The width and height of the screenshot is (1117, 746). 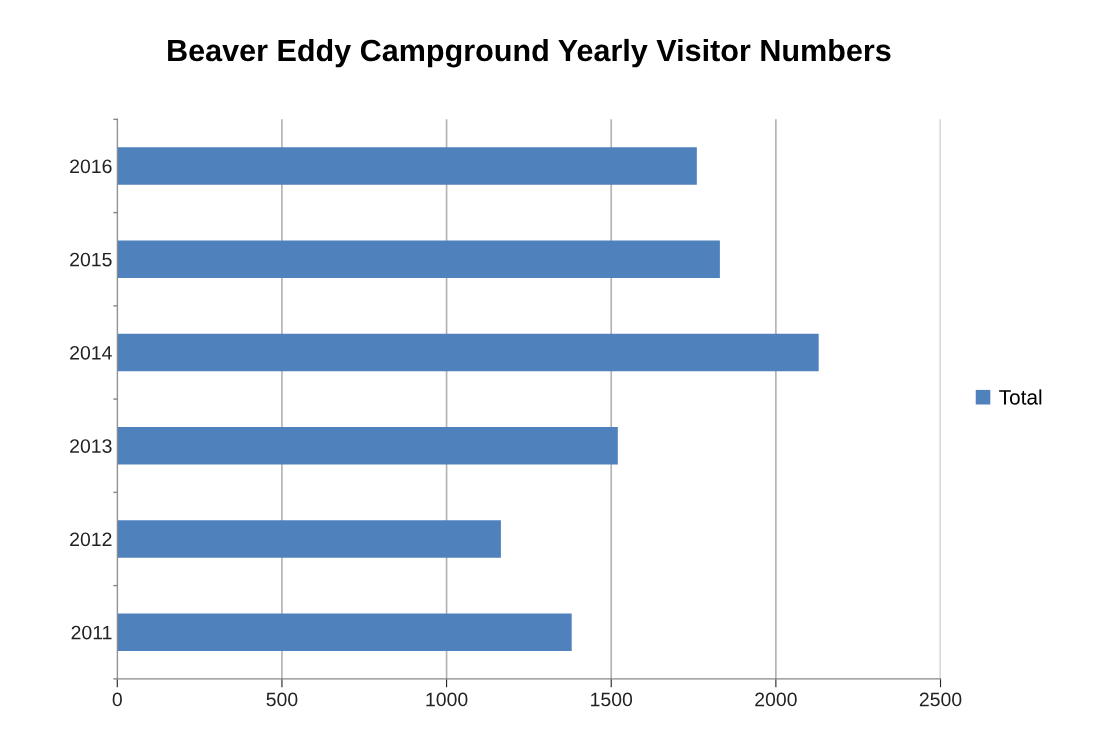 What do you see at coordinates (91, 632) in the screenshot?
I see `y-tick-label: 2011` at bounding box center [91, 632].